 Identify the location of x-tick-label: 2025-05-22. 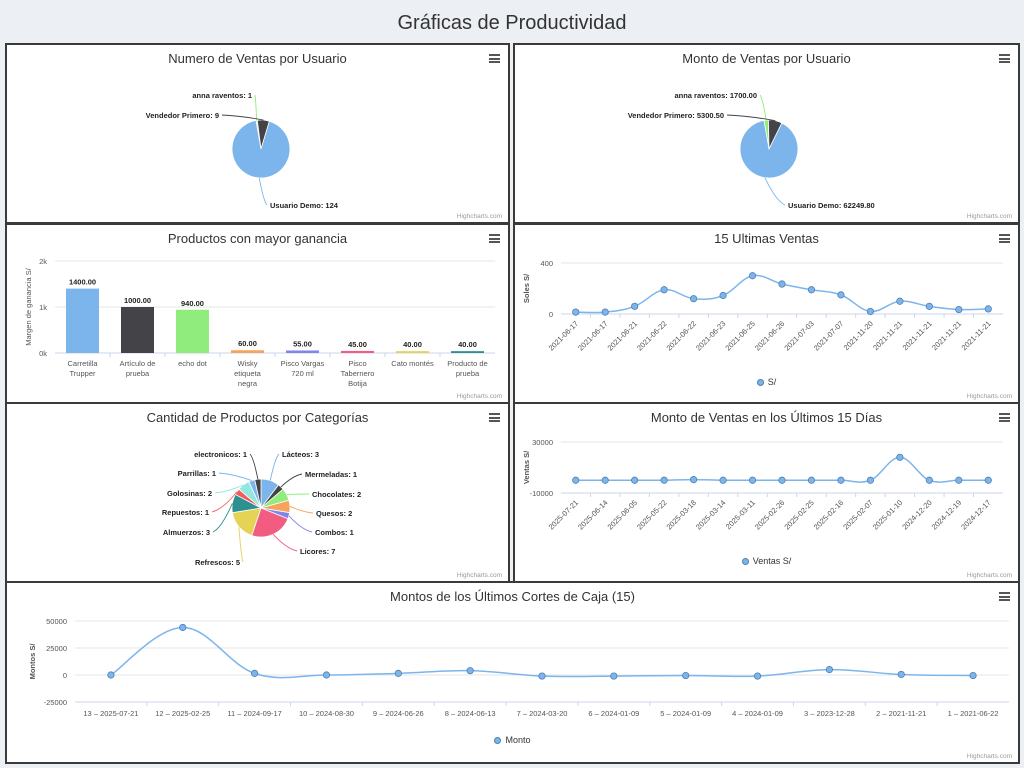
(651, 514).